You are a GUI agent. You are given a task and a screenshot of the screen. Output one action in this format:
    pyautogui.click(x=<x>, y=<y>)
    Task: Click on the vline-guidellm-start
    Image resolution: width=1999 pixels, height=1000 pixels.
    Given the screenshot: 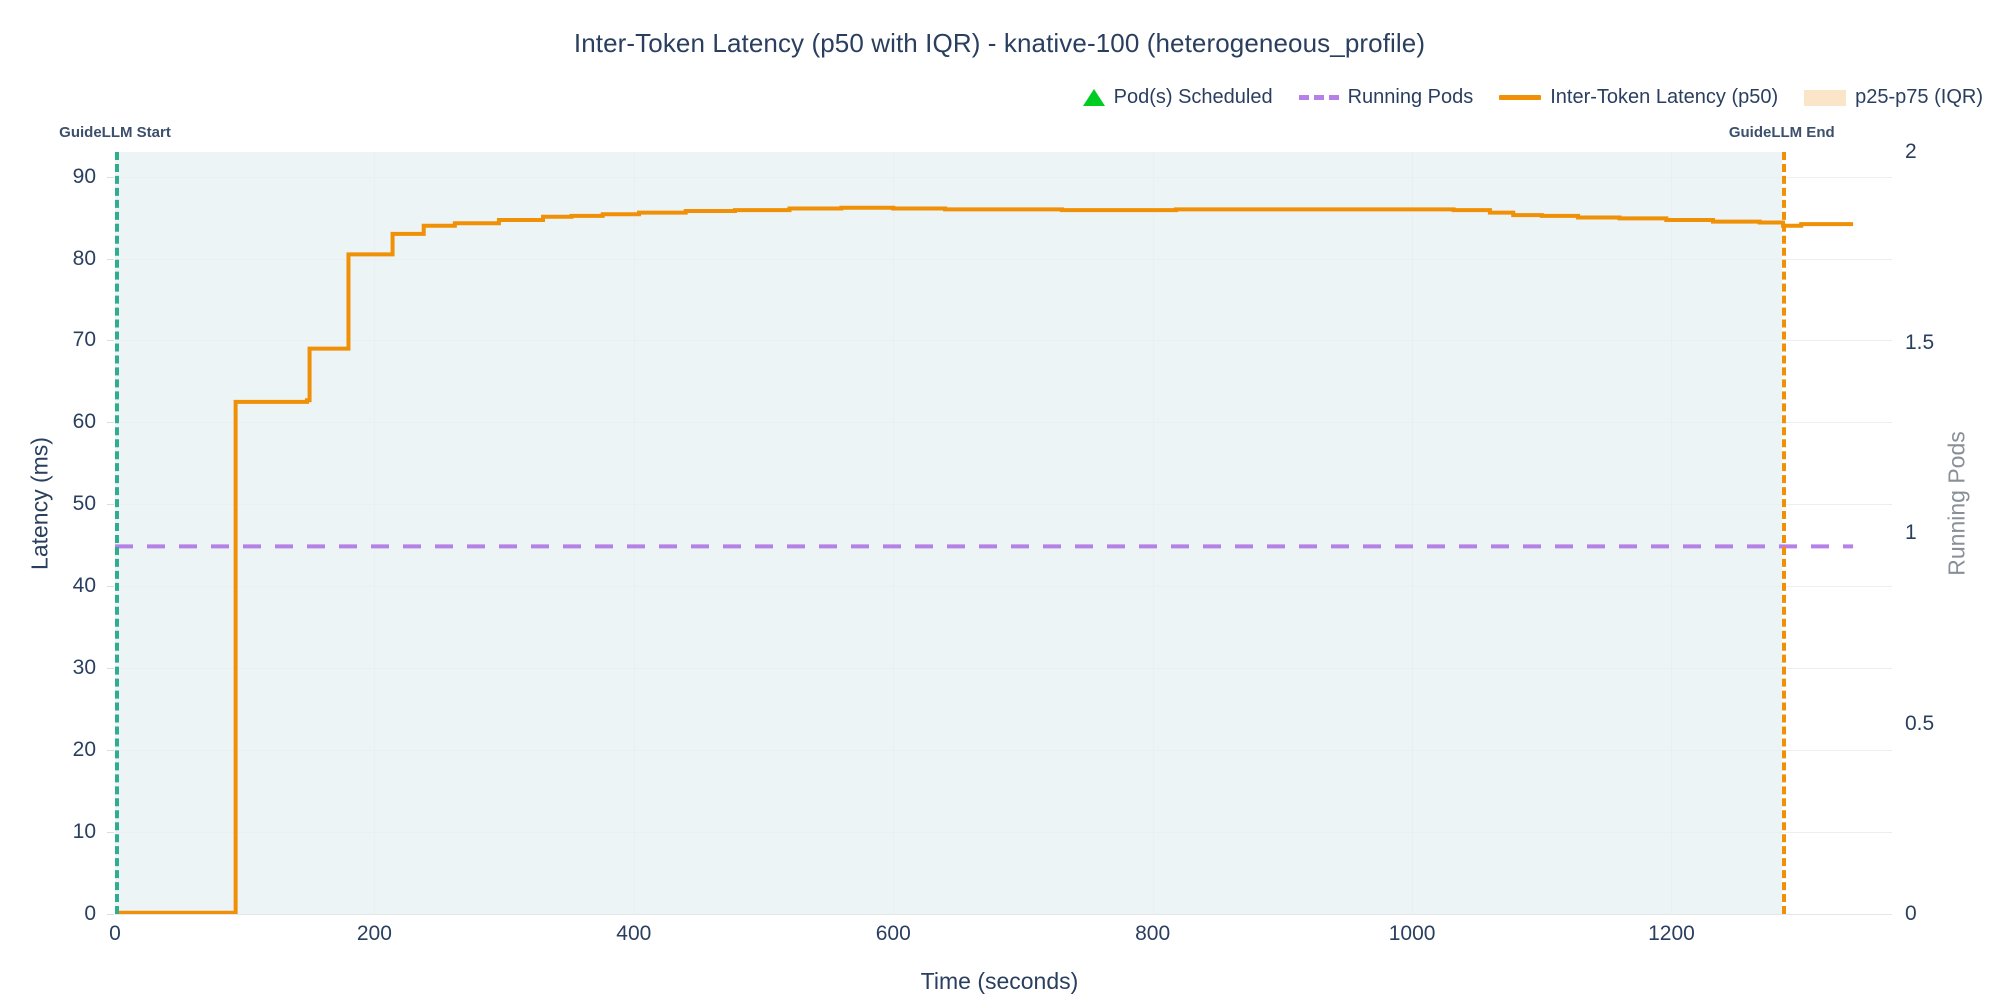 What is the action you would take?
    pyautogui.click(x=117, y=533)
    